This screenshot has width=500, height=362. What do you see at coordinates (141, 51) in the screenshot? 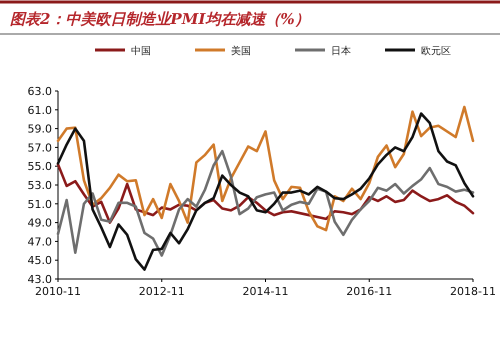
I see `legend-label: 中国` at bounding box center [141, 51].